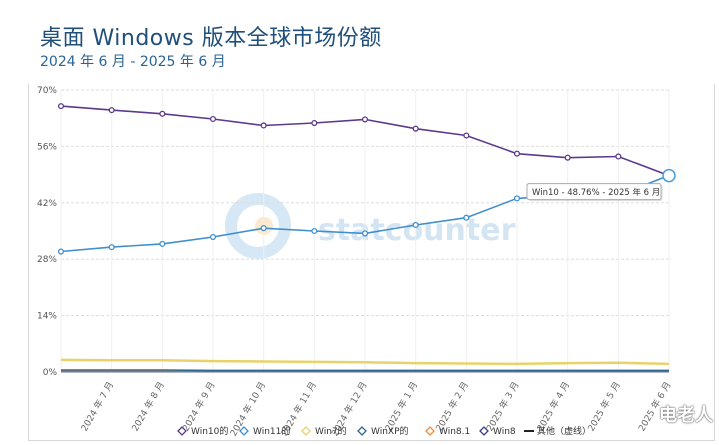 The image size is (719, 445). I want to click on legend-label: WinXP的, so click(390, 431).